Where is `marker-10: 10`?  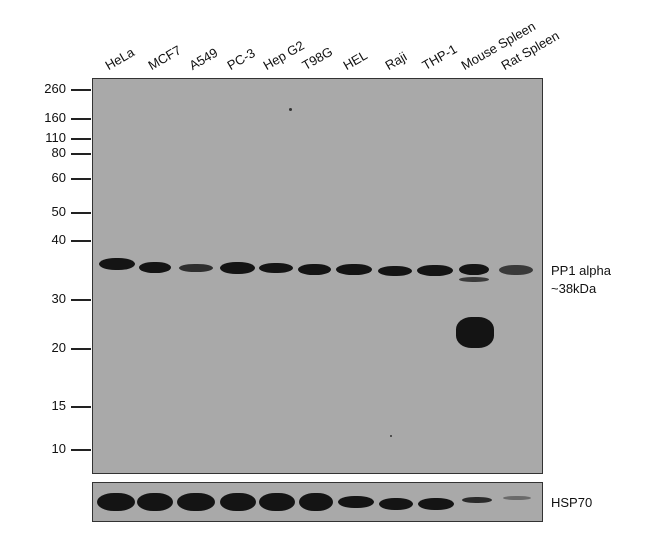
marker-10: 10 is located at coordinates (58, 448).